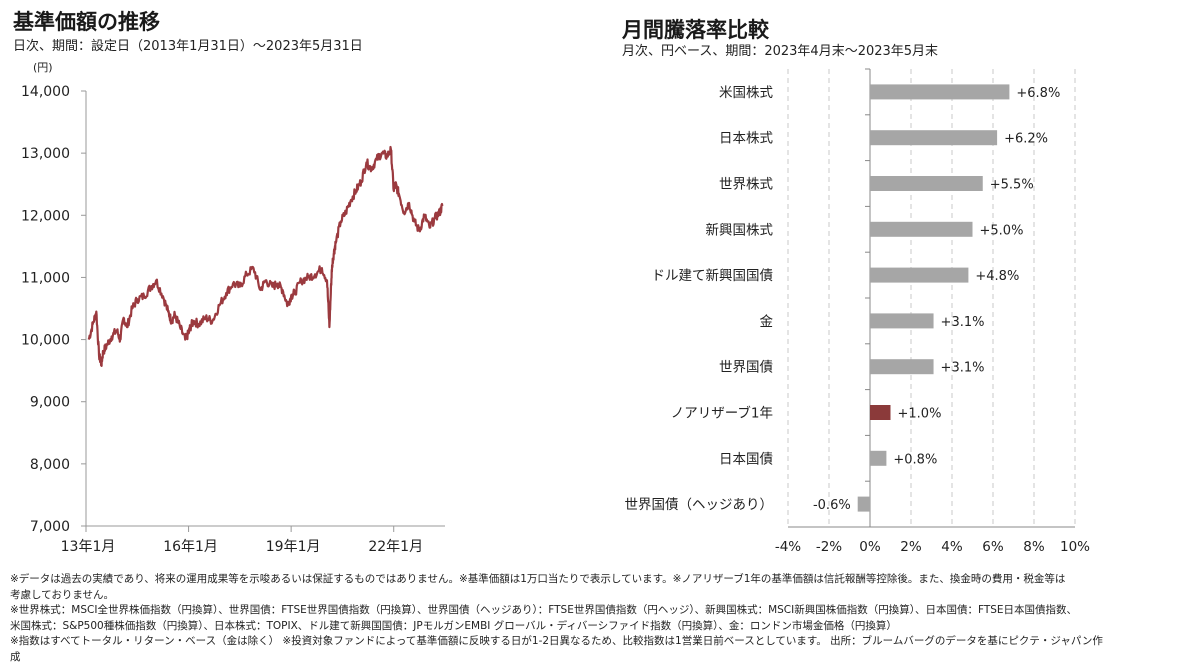 The image size is (1200, 665). What do you see at coordinates (1075, 547) in the screenshot?
I see `x-tick-label: 10%` at bounding box center [1075, 547].